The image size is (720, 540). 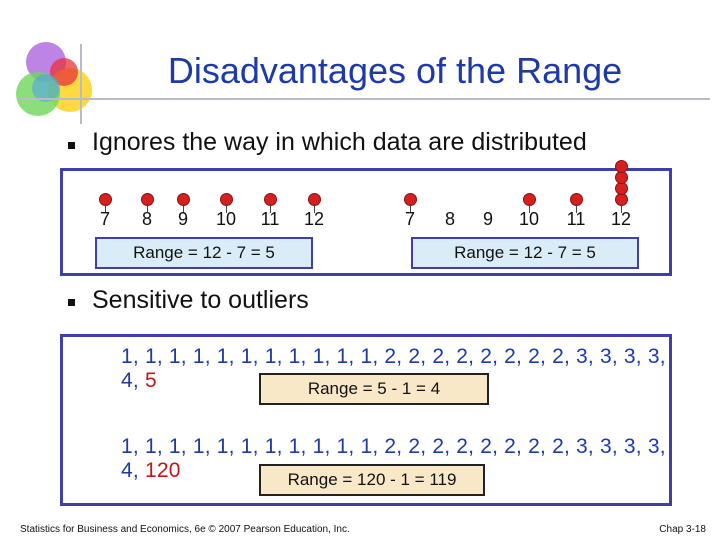 I want to click on axis-label-left-7: 7, so click(x=105, y=219).